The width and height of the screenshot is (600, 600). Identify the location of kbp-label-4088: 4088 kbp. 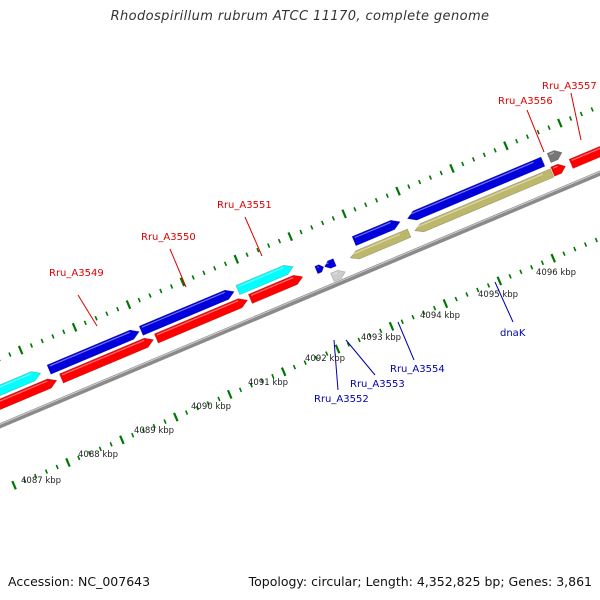
(98, 455).